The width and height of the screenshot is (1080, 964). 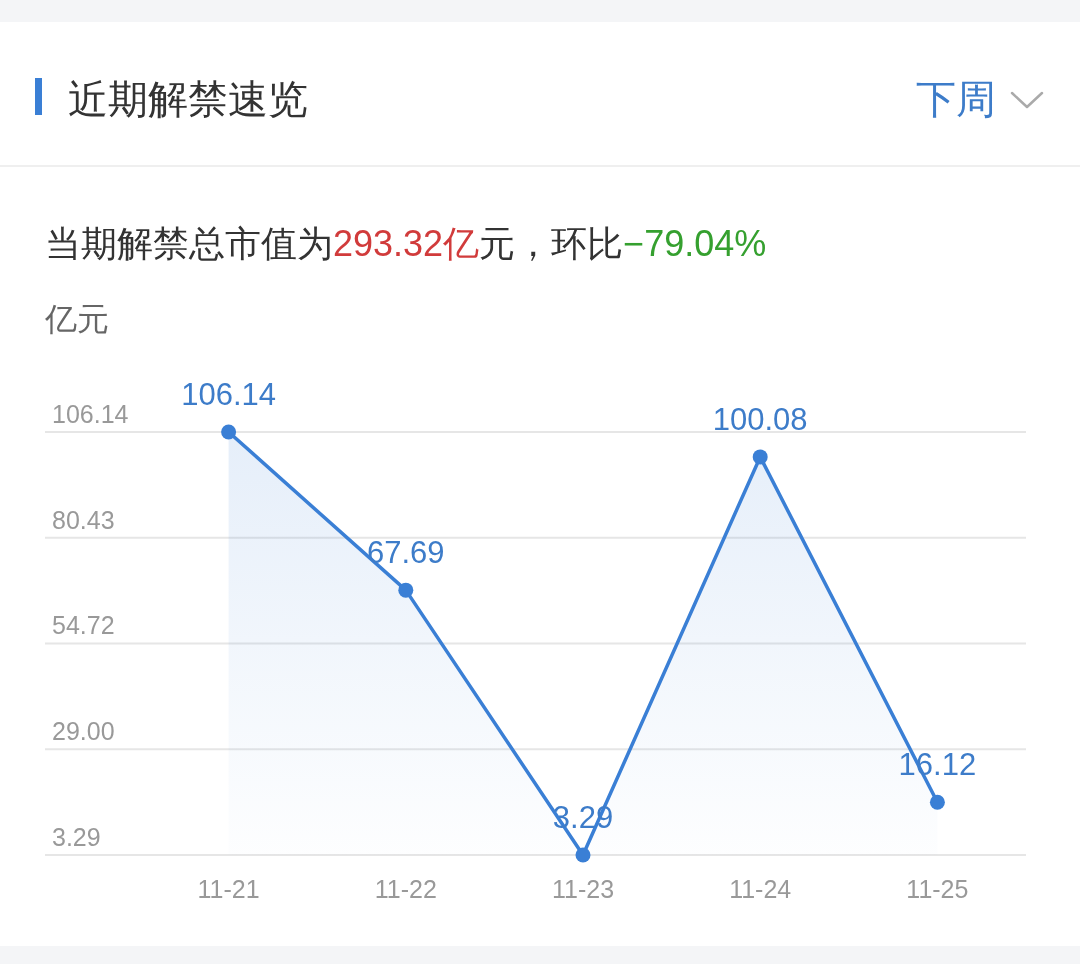 I want to click on y-tick-label: 54.72, so click(x=83, y=625).